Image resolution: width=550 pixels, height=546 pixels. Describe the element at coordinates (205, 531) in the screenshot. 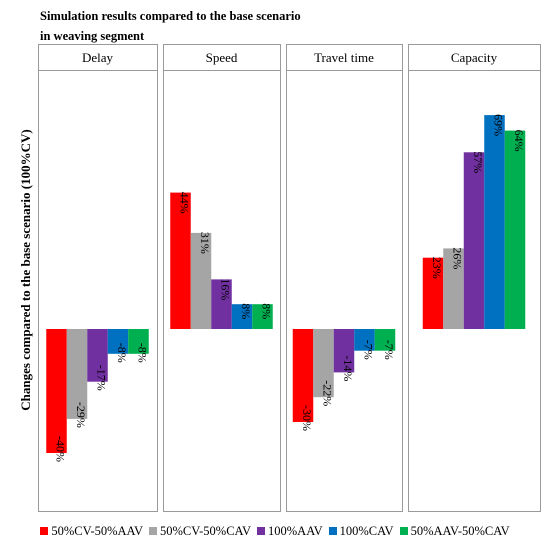

I see `legend-label: 50%CV-50%CAV` at that location.